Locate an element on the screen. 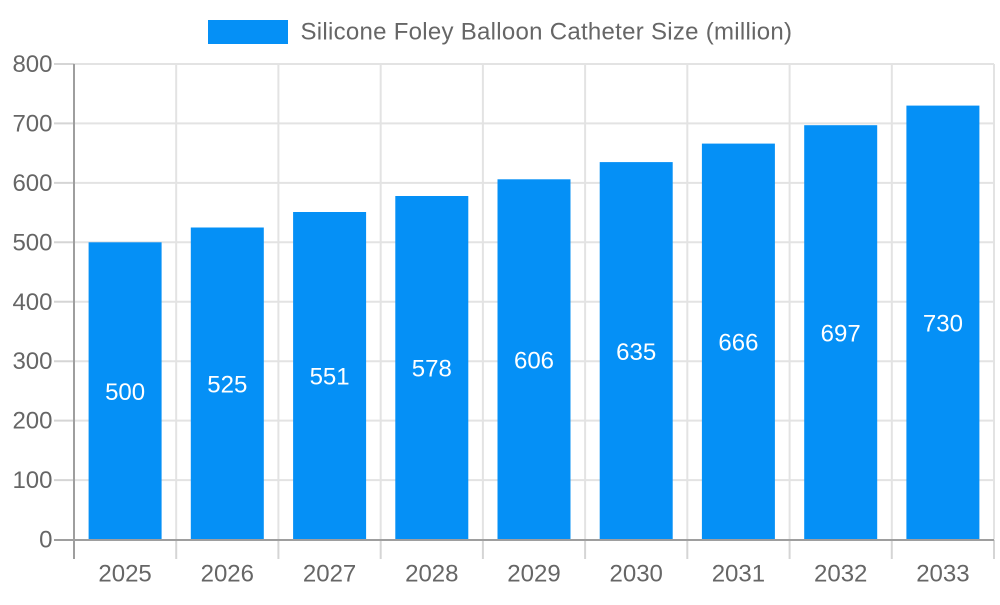 The height and width of the screenshot is (605, 1000). svg-text: 200 is located at coordinates (32, 421).